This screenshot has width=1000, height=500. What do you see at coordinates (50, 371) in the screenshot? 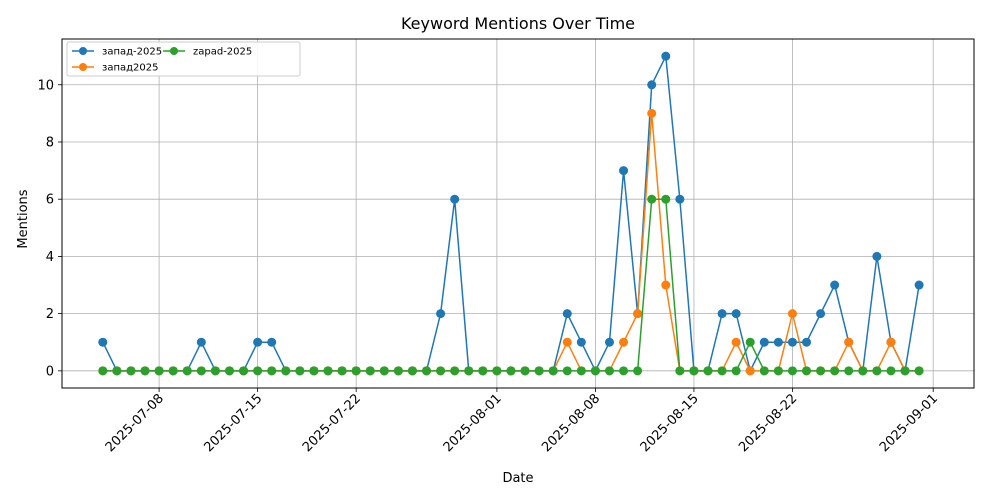
I see `y-tick-label: 0` at bounding box center [50, 371].